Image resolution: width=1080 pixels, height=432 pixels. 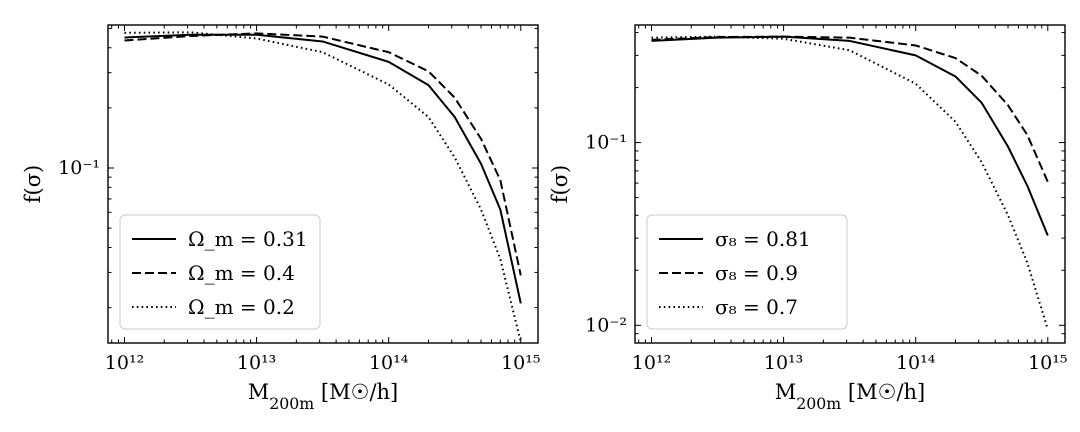 I want to click on legend: σ₈ = 0.81 σ₈ = 0.9 σ₈ = 0.7, so click(x=747, y=272).